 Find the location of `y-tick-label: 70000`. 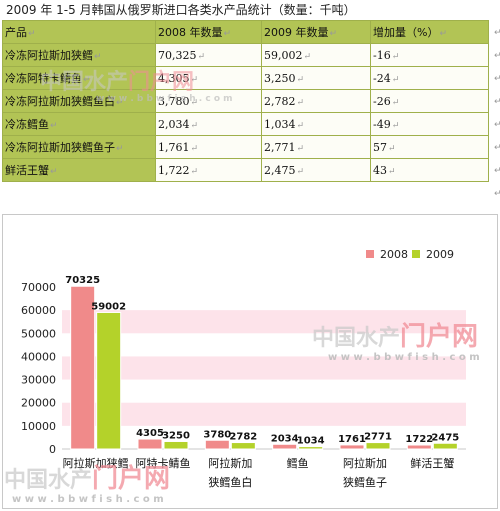

y-tick-label: 70000 is located at coordinates (38, 287).